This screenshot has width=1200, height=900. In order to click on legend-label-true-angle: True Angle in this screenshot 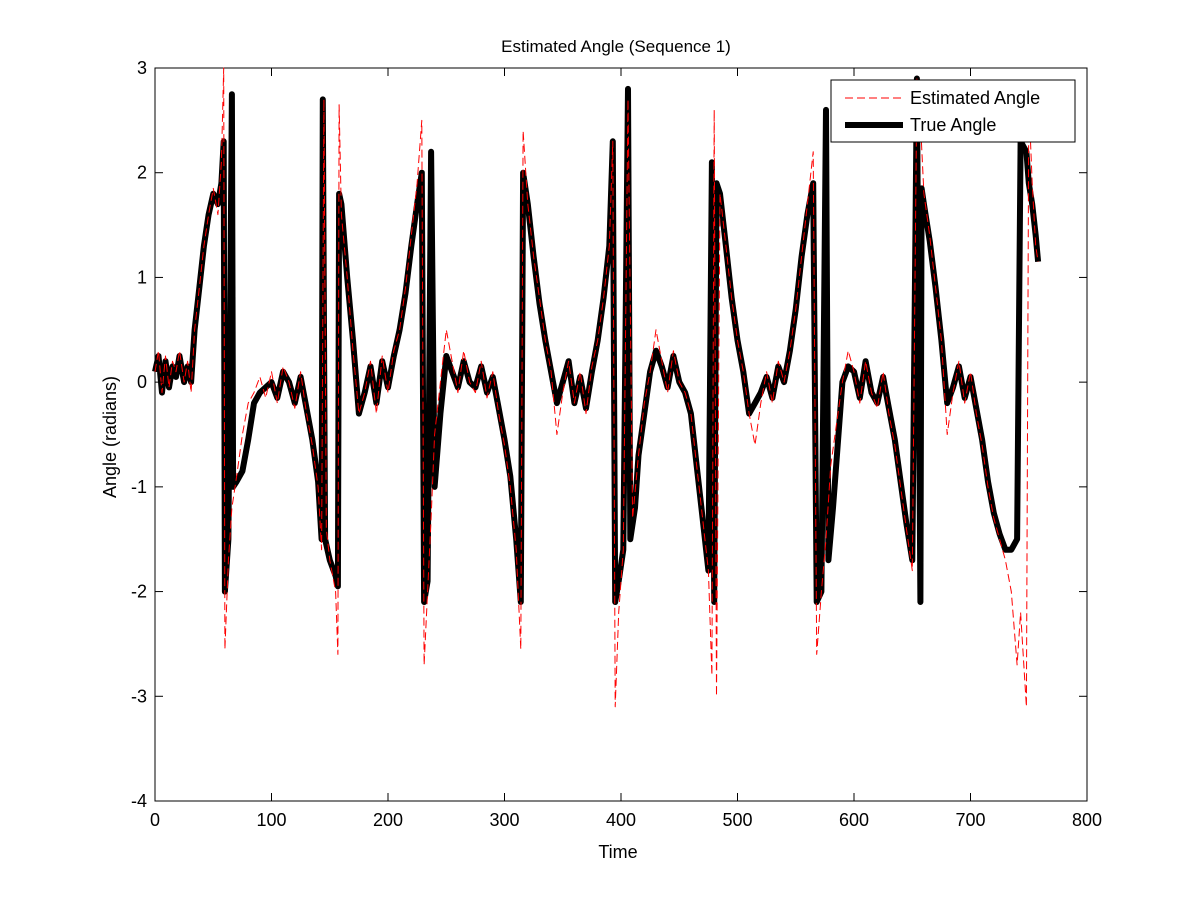, I will do `click(953, 125)`.